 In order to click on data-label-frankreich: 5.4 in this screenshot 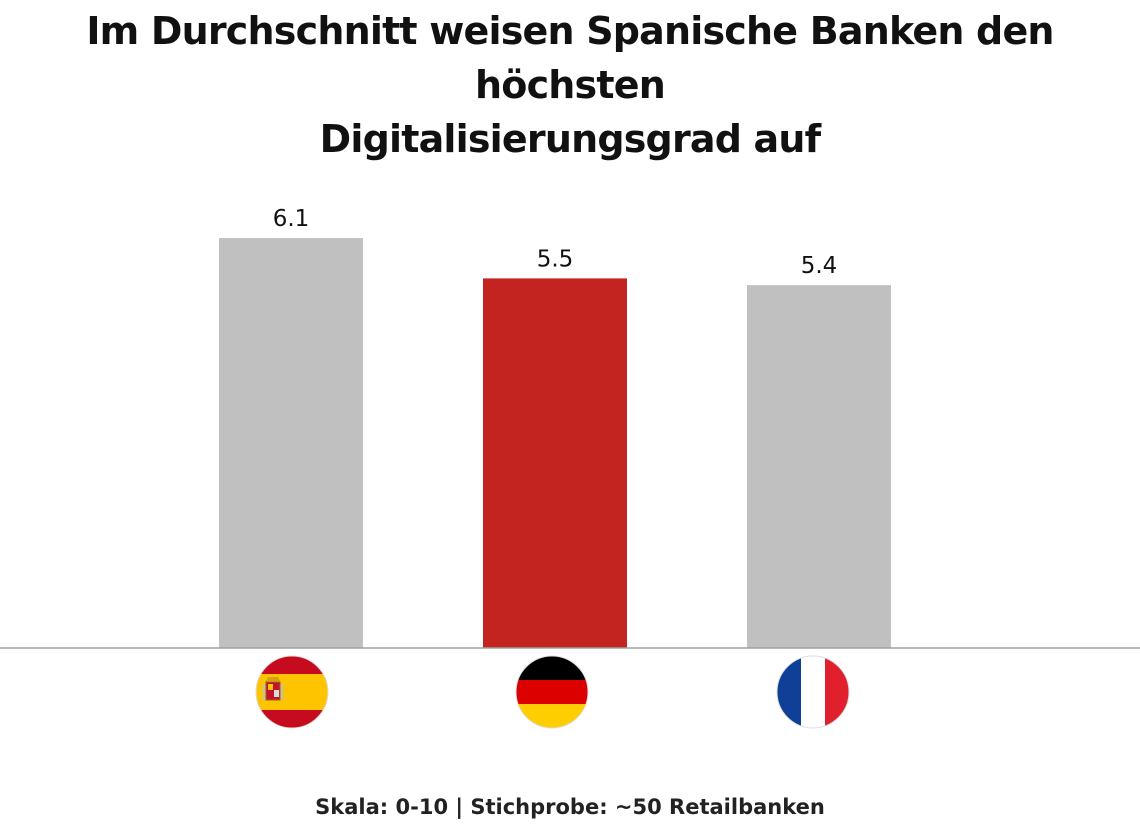, I will do `click(819, 266)`.